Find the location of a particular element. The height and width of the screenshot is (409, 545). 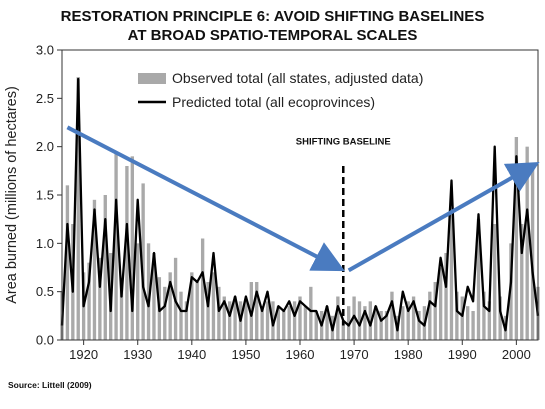

x-tick-label: 1940 is located at coordinates (191, 354).